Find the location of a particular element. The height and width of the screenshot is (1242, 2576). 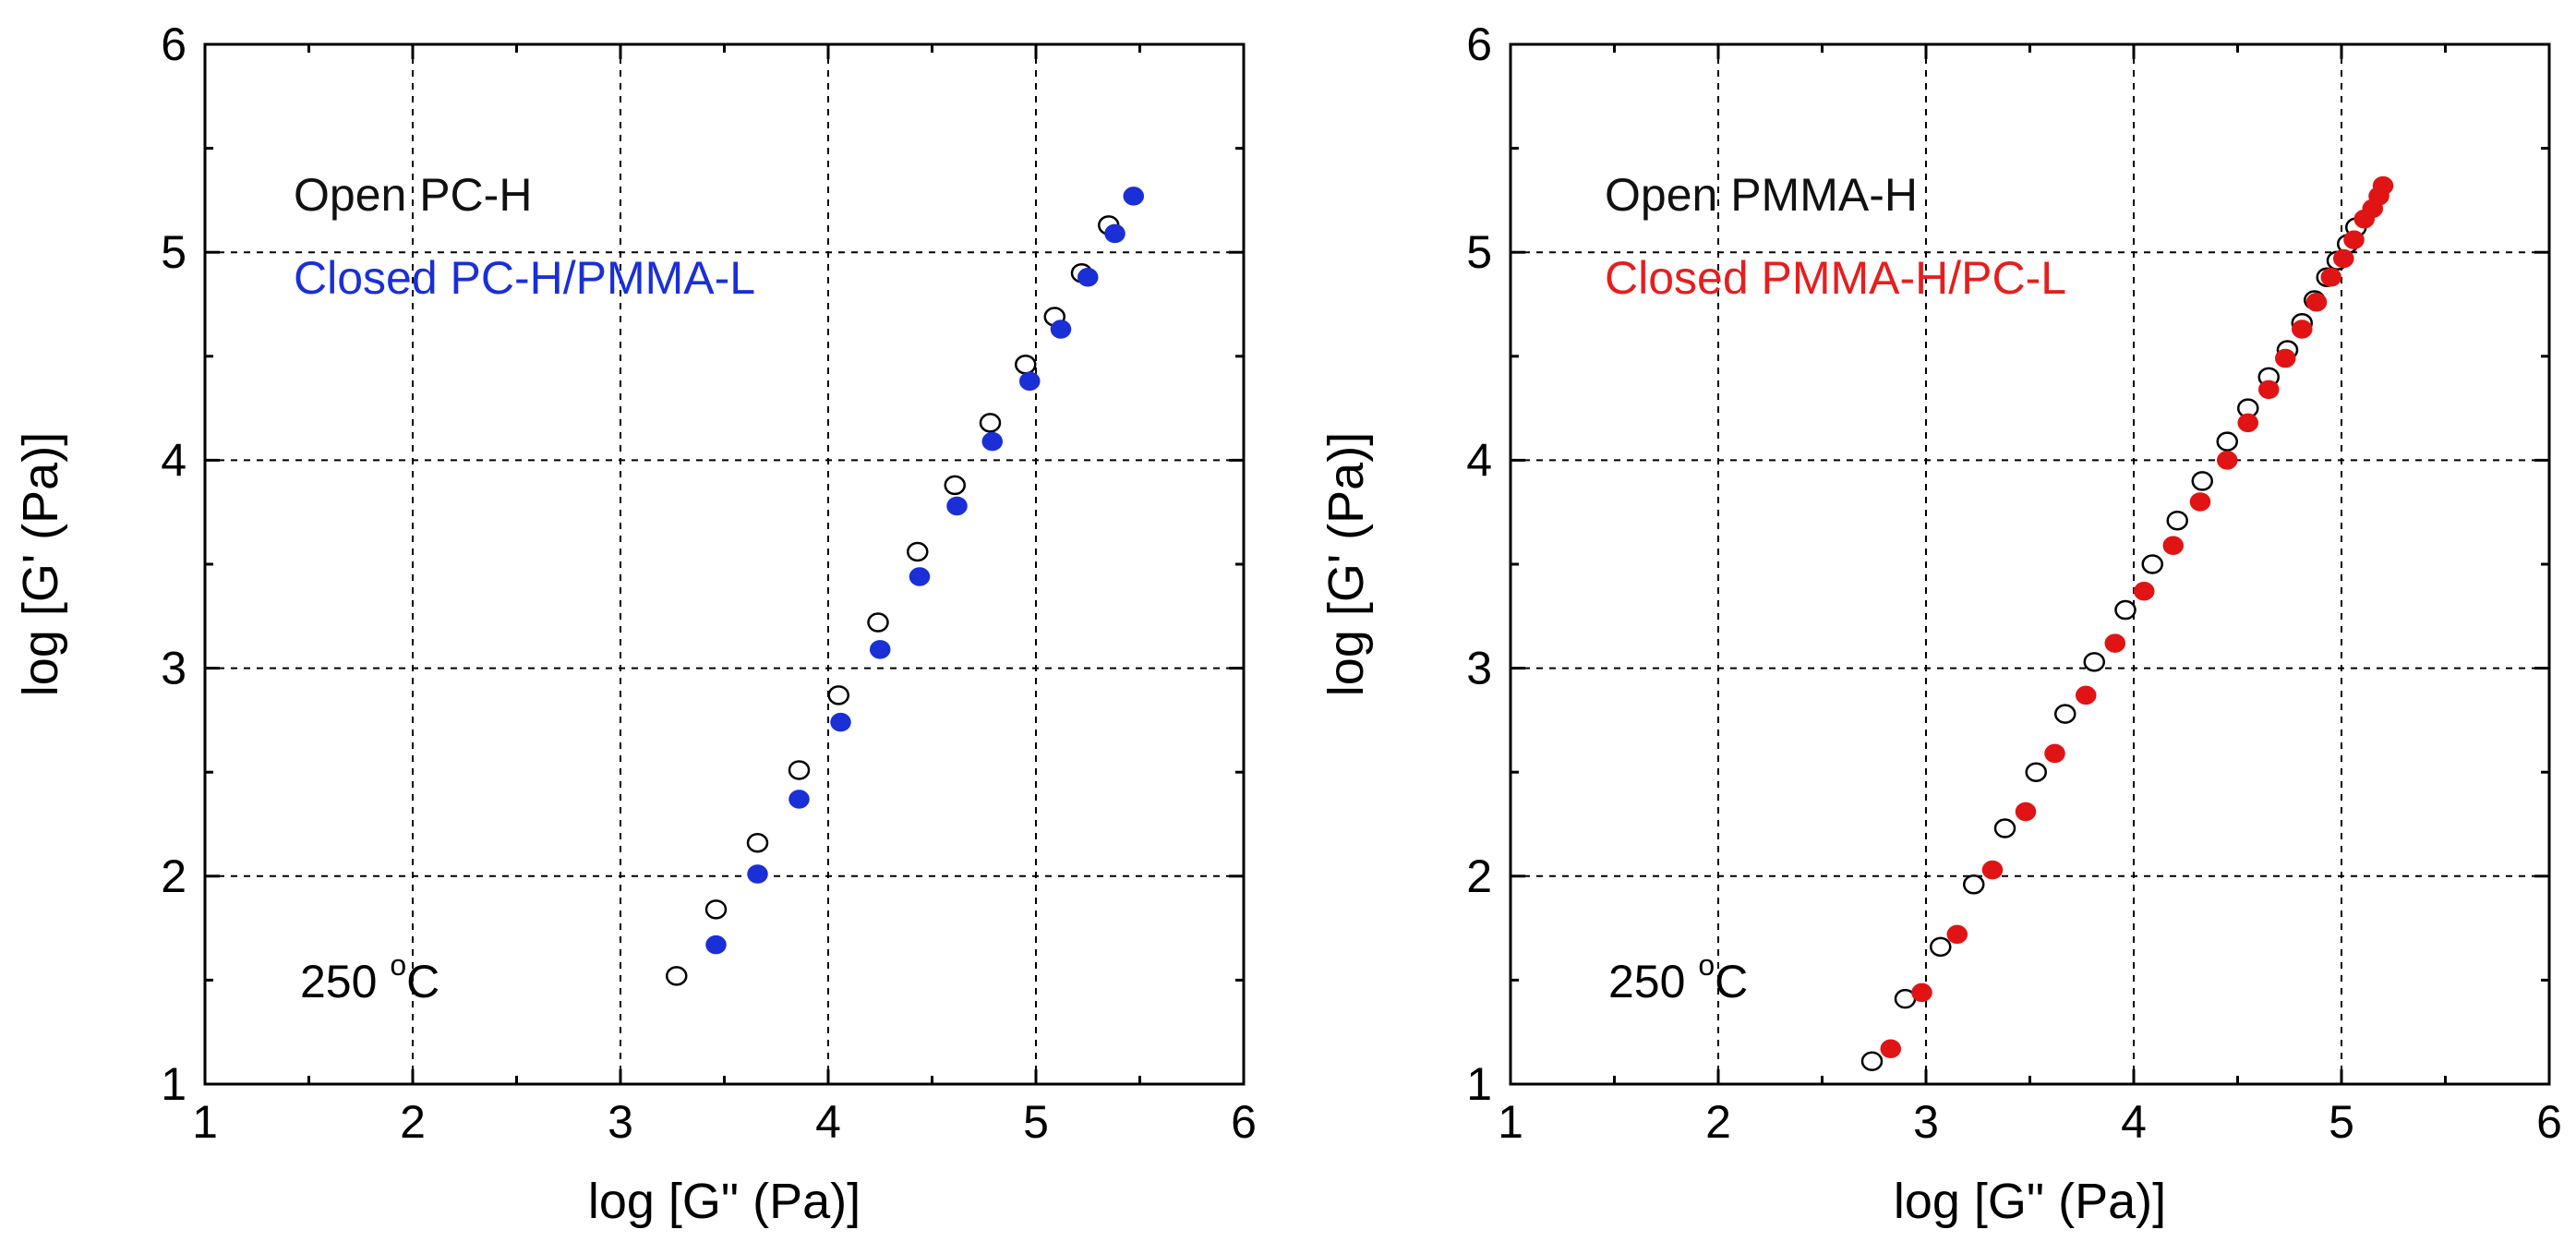

degree-superscript: o is located at coordinates (1706, 965).